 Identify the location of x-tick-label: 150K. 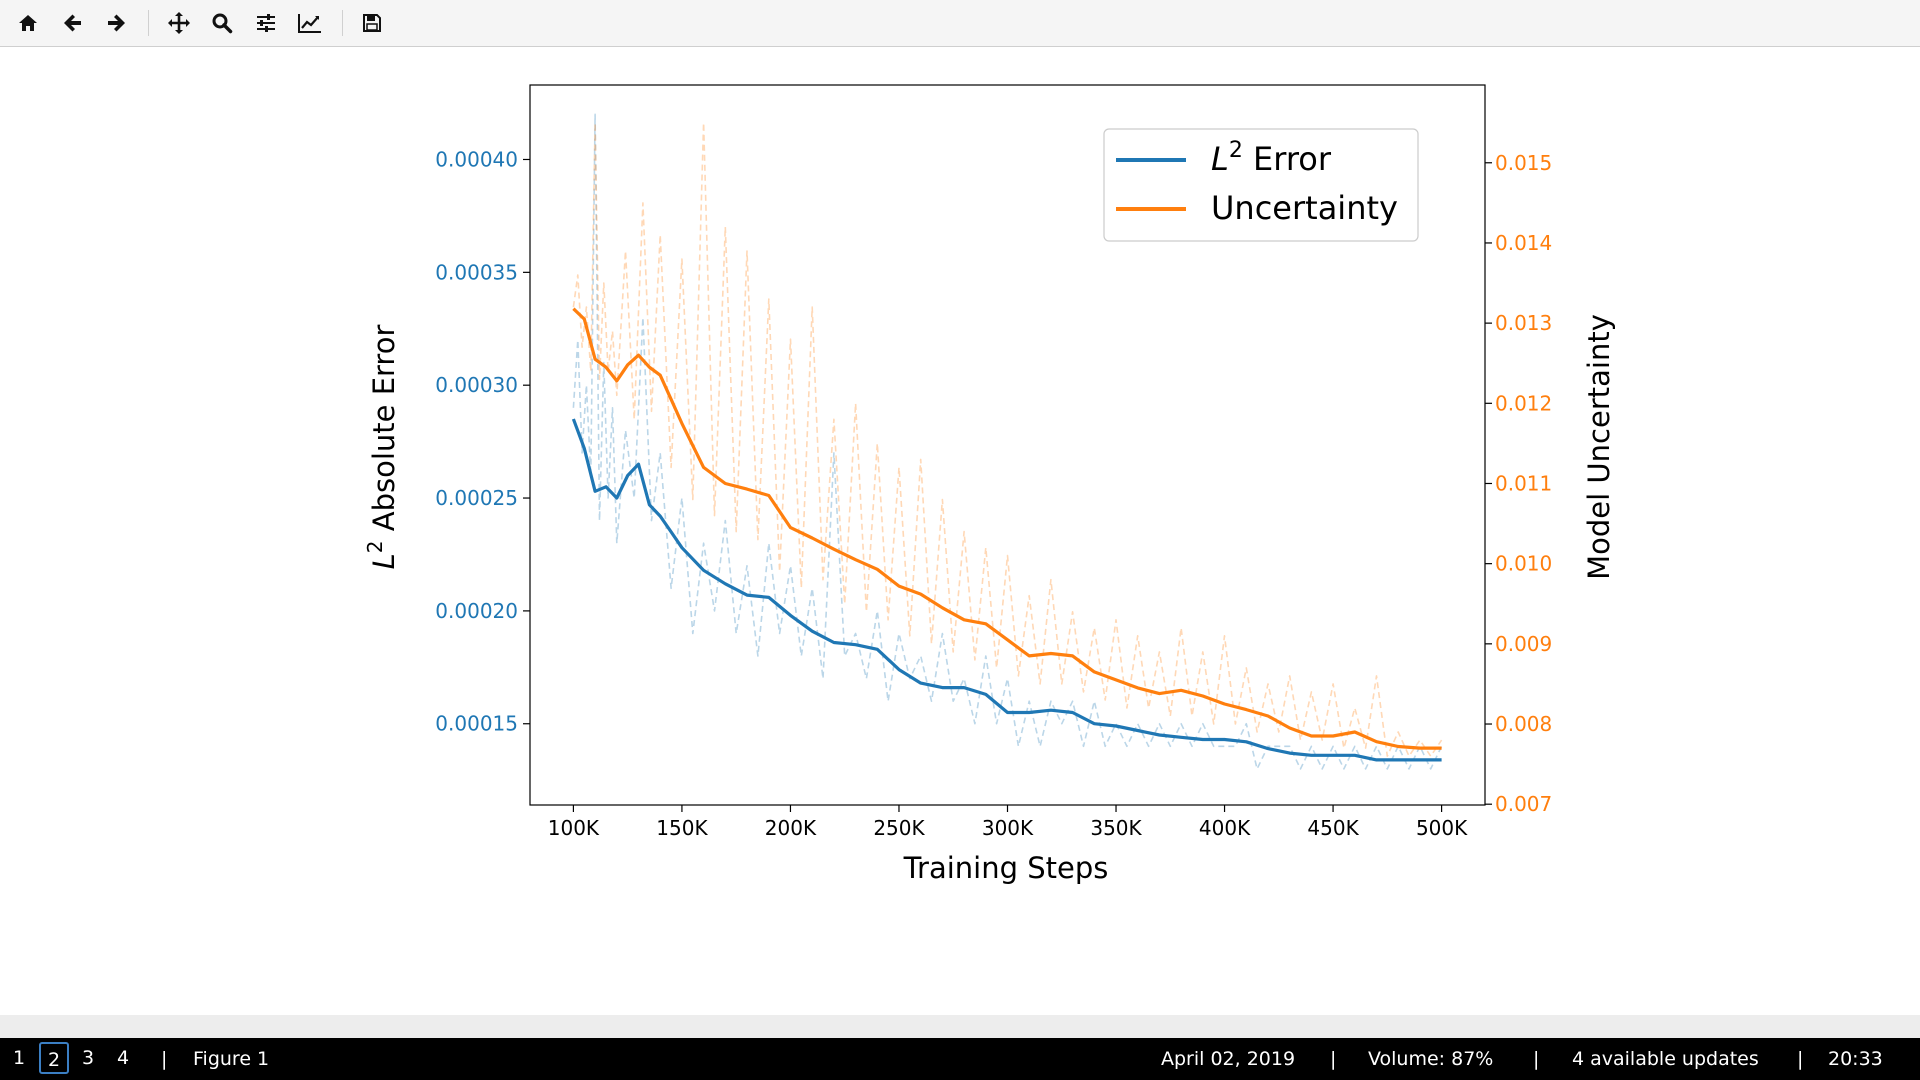
(682, 828).